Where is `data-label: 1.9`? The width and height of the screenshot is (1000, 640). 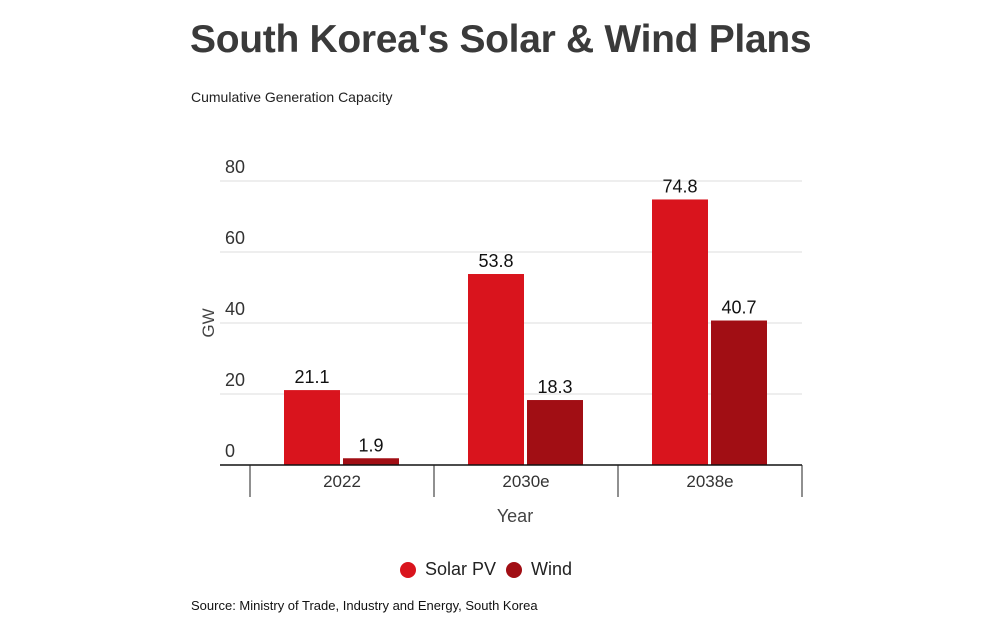 data-label: 1.9 is located at coordinates (370, 445).